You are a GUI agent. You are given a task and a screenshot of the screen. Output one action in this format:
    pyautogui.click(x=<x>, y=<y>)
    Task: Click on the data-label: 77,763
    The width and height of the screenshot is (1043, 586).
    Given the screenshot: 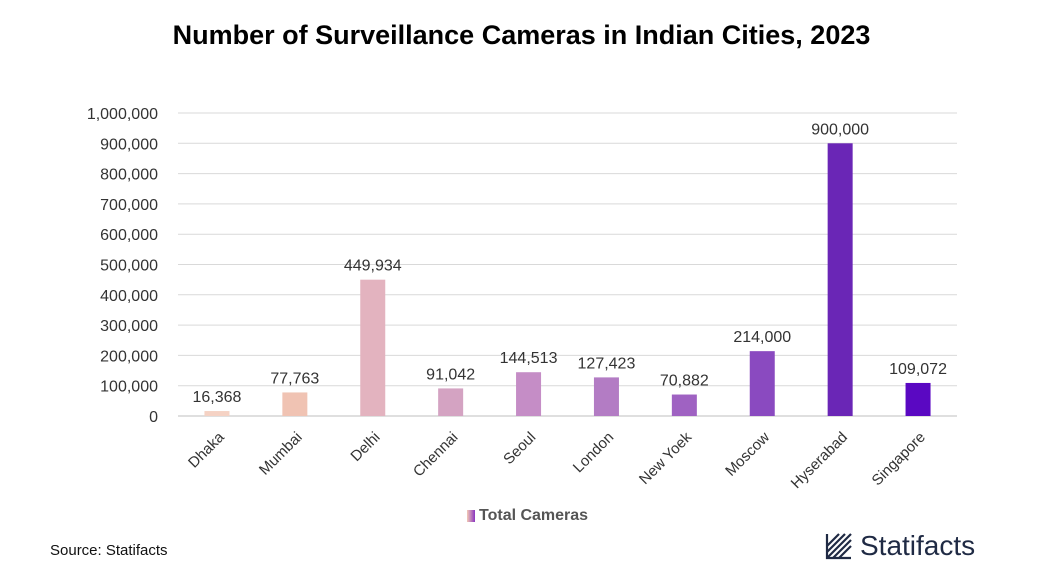 What is the action you would take?
    pyautogui.click(x=294, y=378)
    